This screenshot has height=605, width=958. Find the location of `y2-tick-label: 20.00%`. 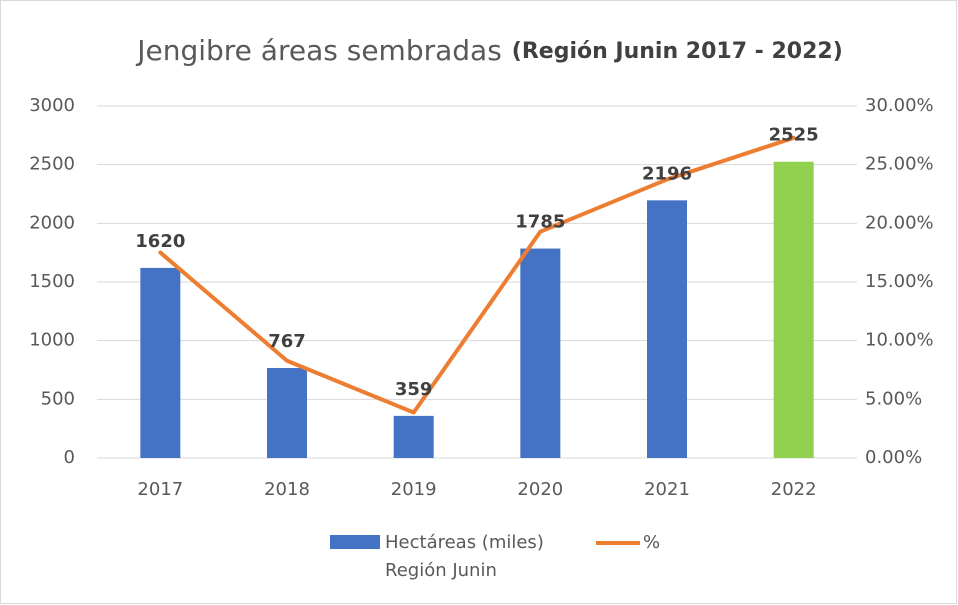

y2-tick-label: 20.00% is located at coordinates (899, 222).